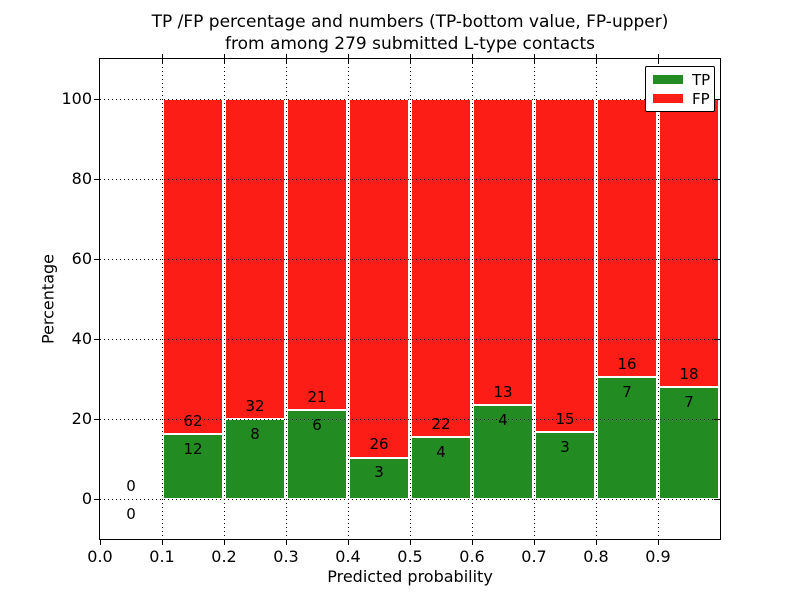  Describe the element at coordinates (503, 391) in the screenshot. I see `fp-count-label: 13` at that location.